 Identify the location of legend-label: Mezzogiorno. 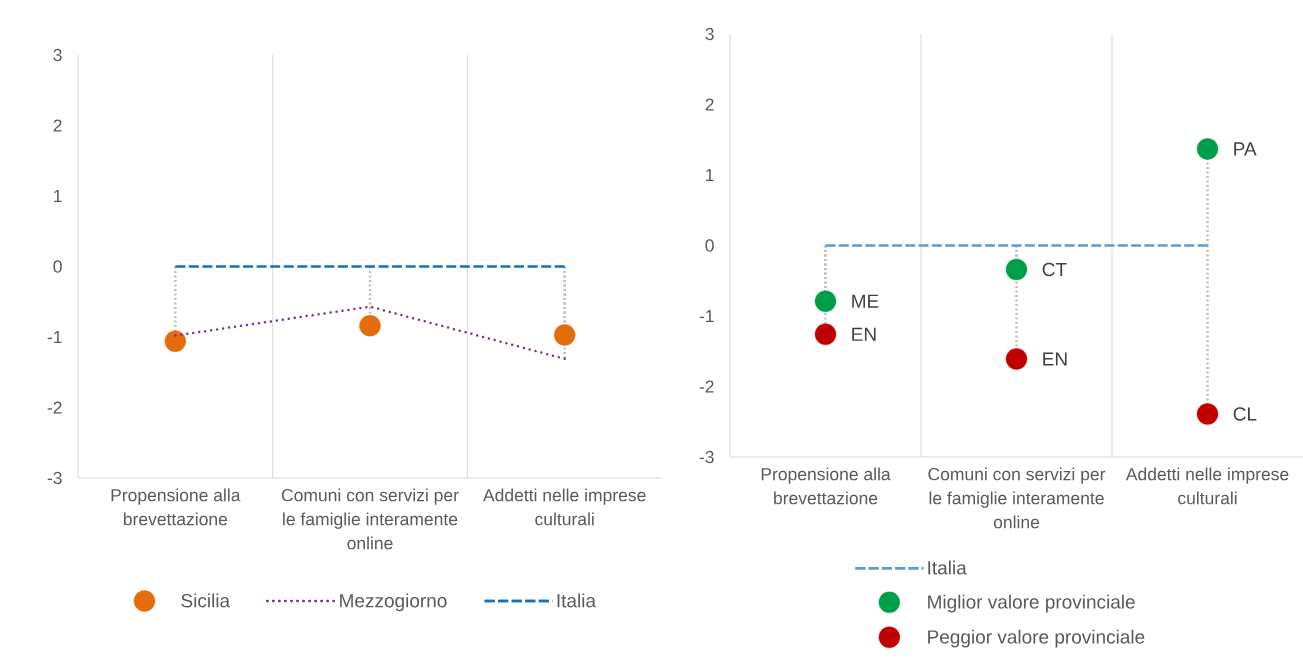
(393, 602).